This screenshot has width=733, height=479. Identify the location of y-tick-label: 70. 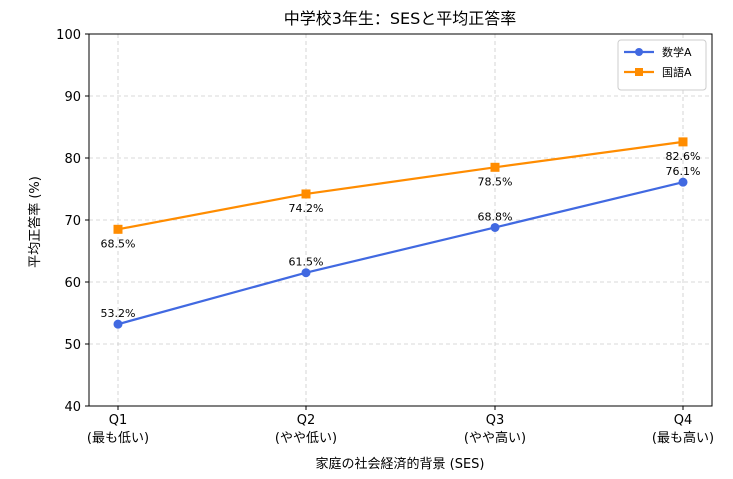
(72, 221).